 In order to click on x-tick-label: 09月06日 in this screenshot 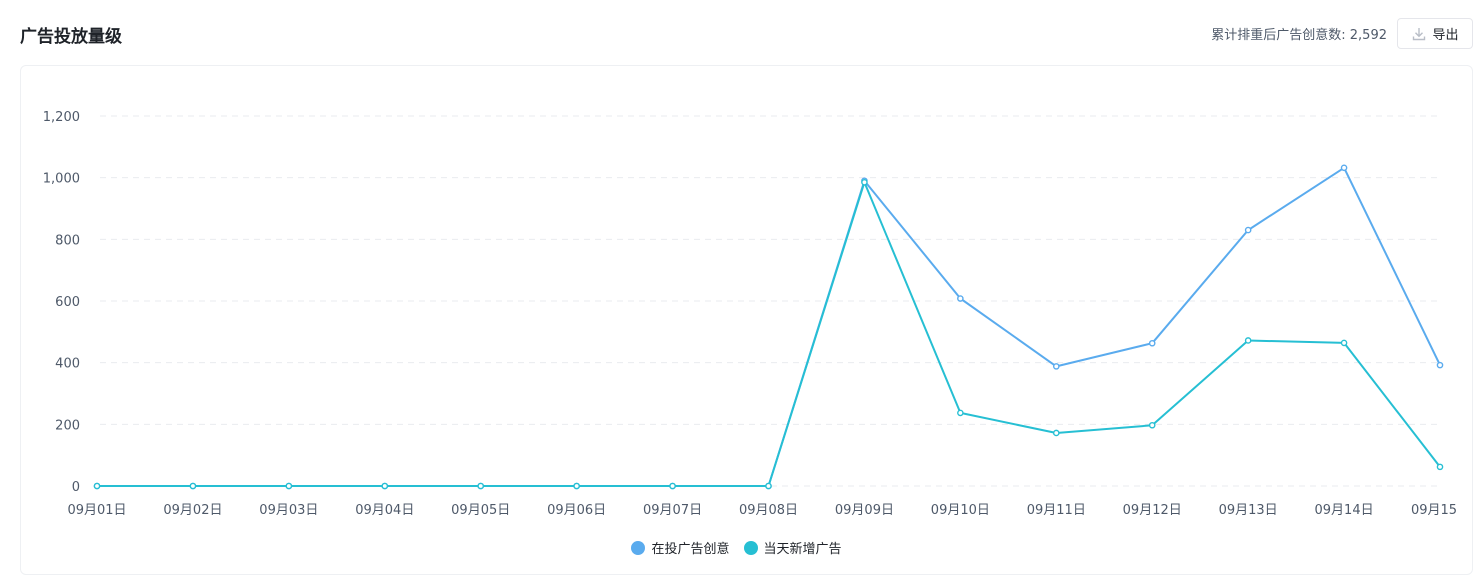, I will do `click(576, 510)`.